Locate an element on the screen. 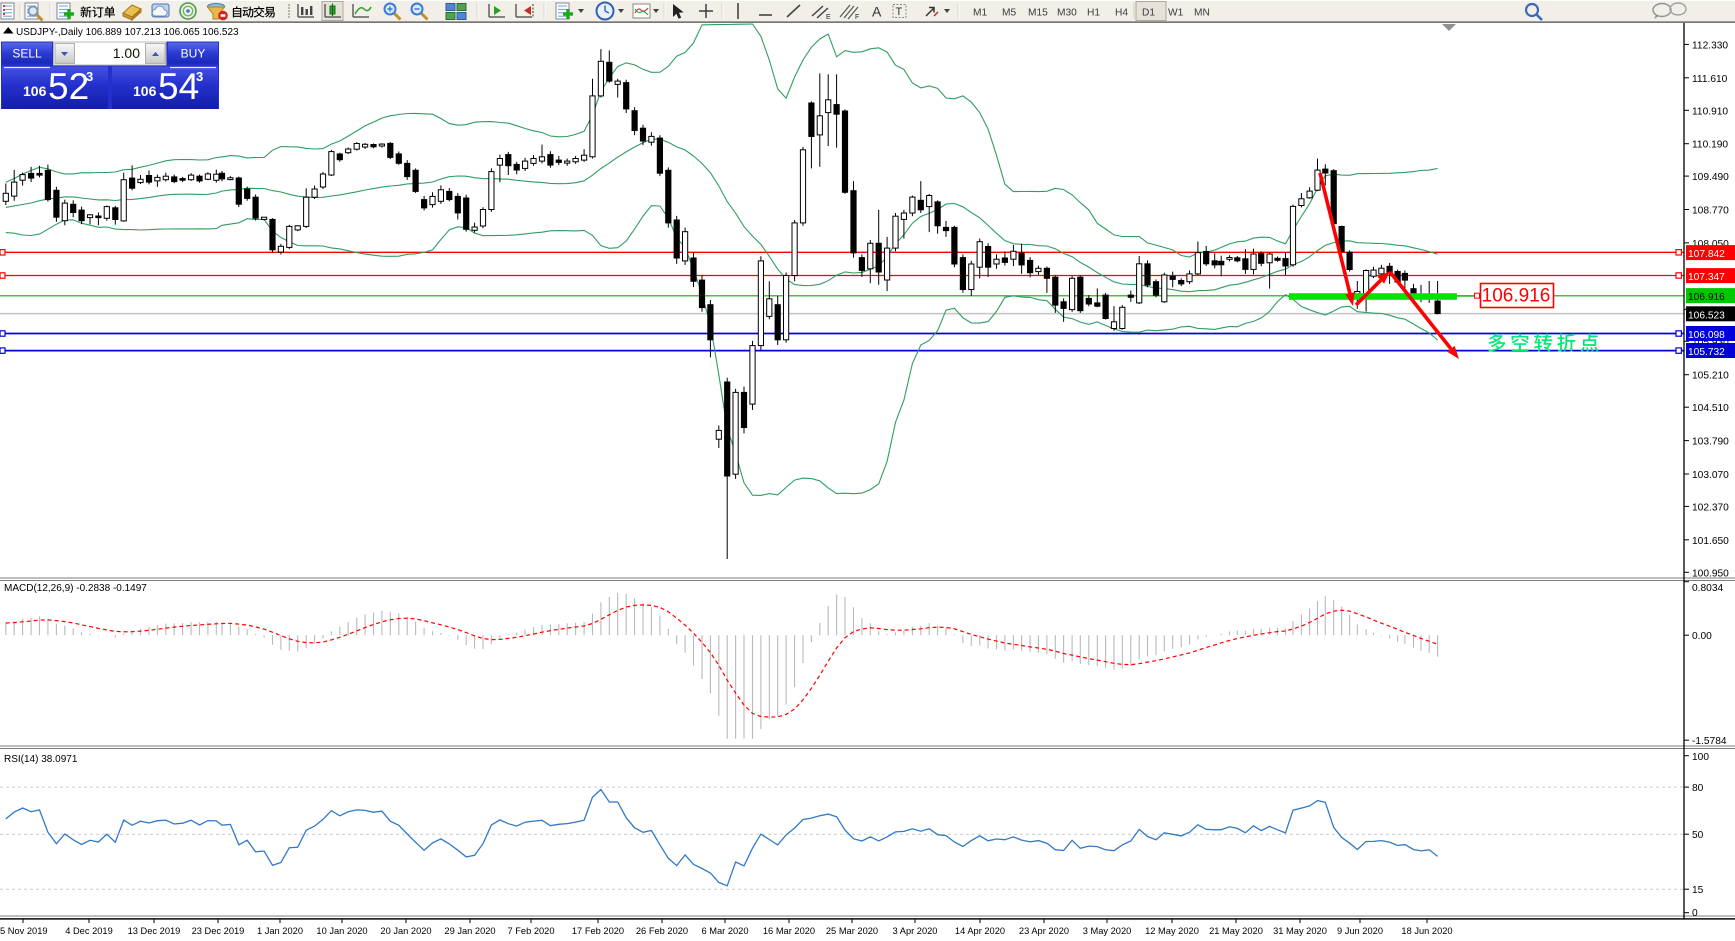 This screenshot has width=1735, height=941. svg-text: 5 Nov 2019 is located at coordinates (24, 931).